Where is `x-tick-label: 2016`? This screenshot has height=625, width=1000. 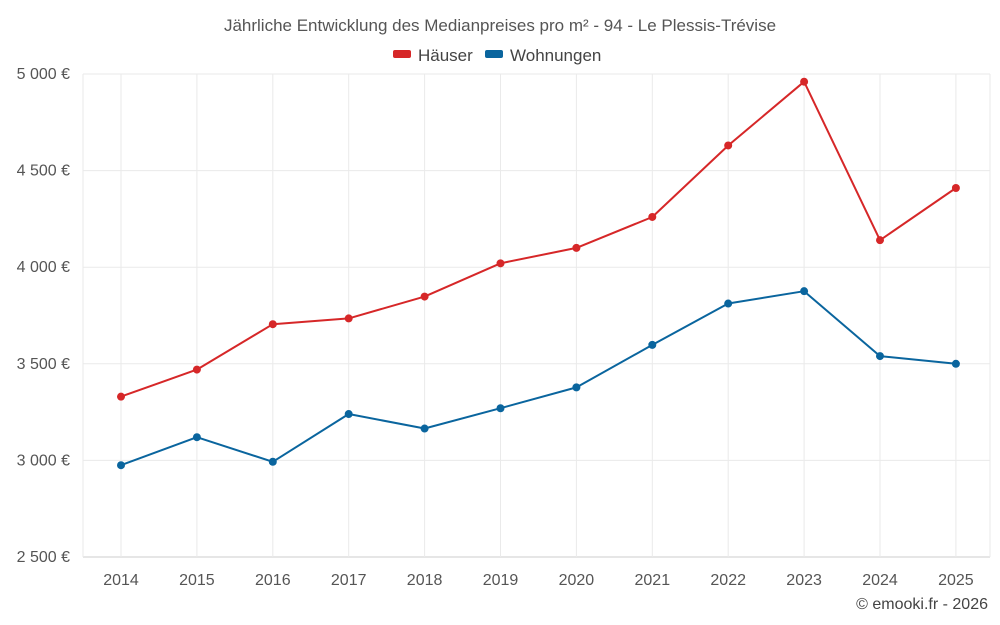 x-tick-label: 2016 is located at coordinates (273, 580).